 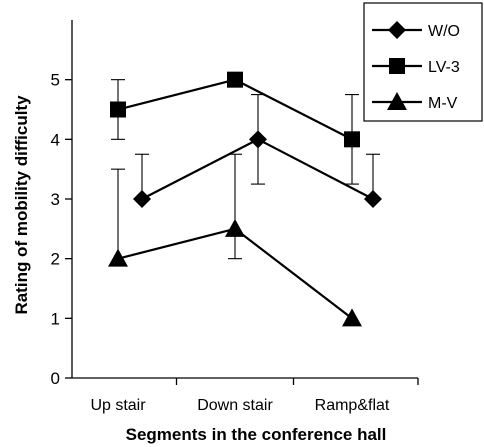 I want to click on x-tick-label: Ramp&flat, so click(x=352, y=405).